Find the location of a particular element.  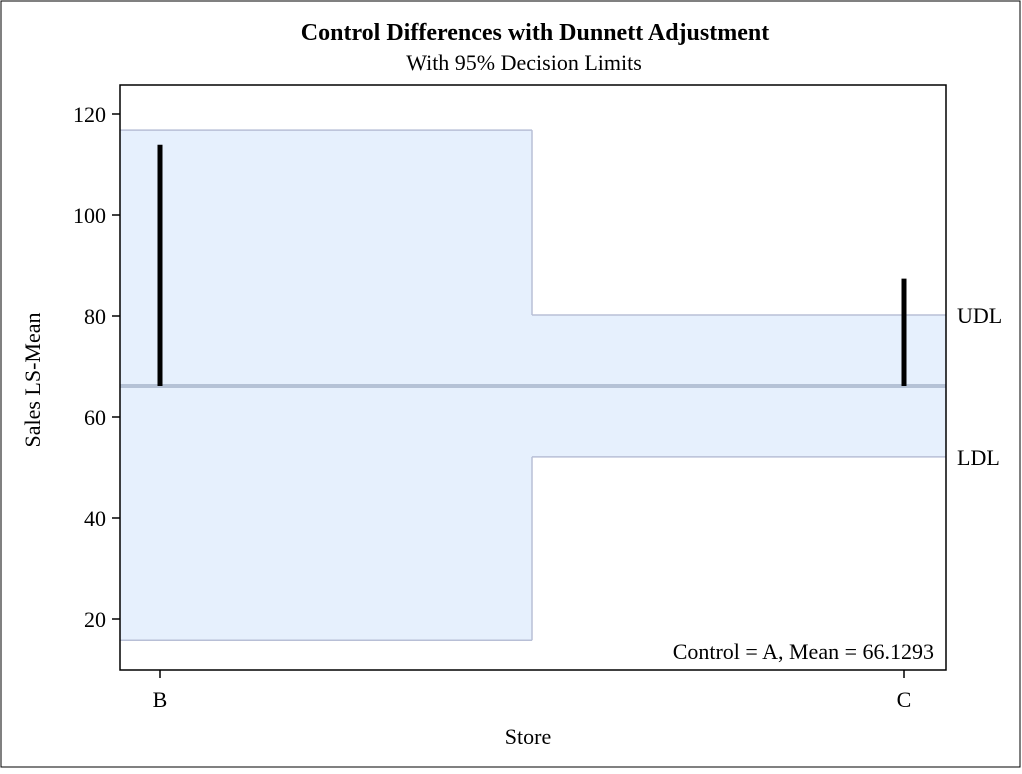

y-axis-label: Sales LS-Mean is located at coordinates (32, 379).